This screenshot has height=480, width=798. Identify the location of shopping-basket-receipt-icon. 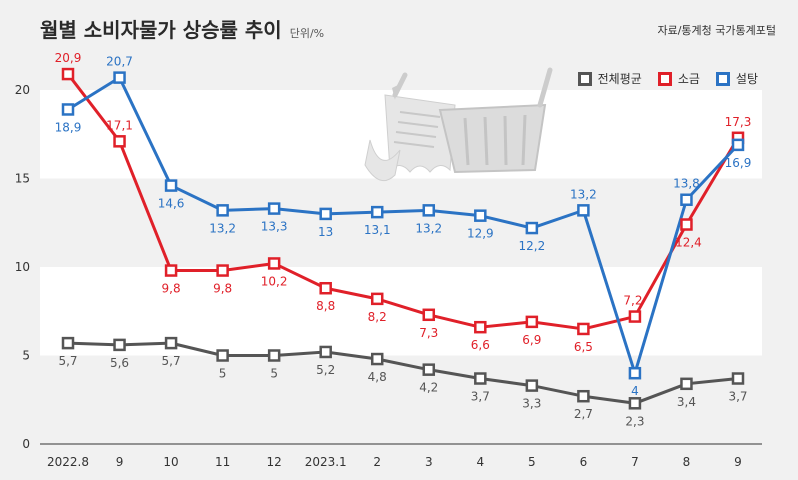
(458, 124).